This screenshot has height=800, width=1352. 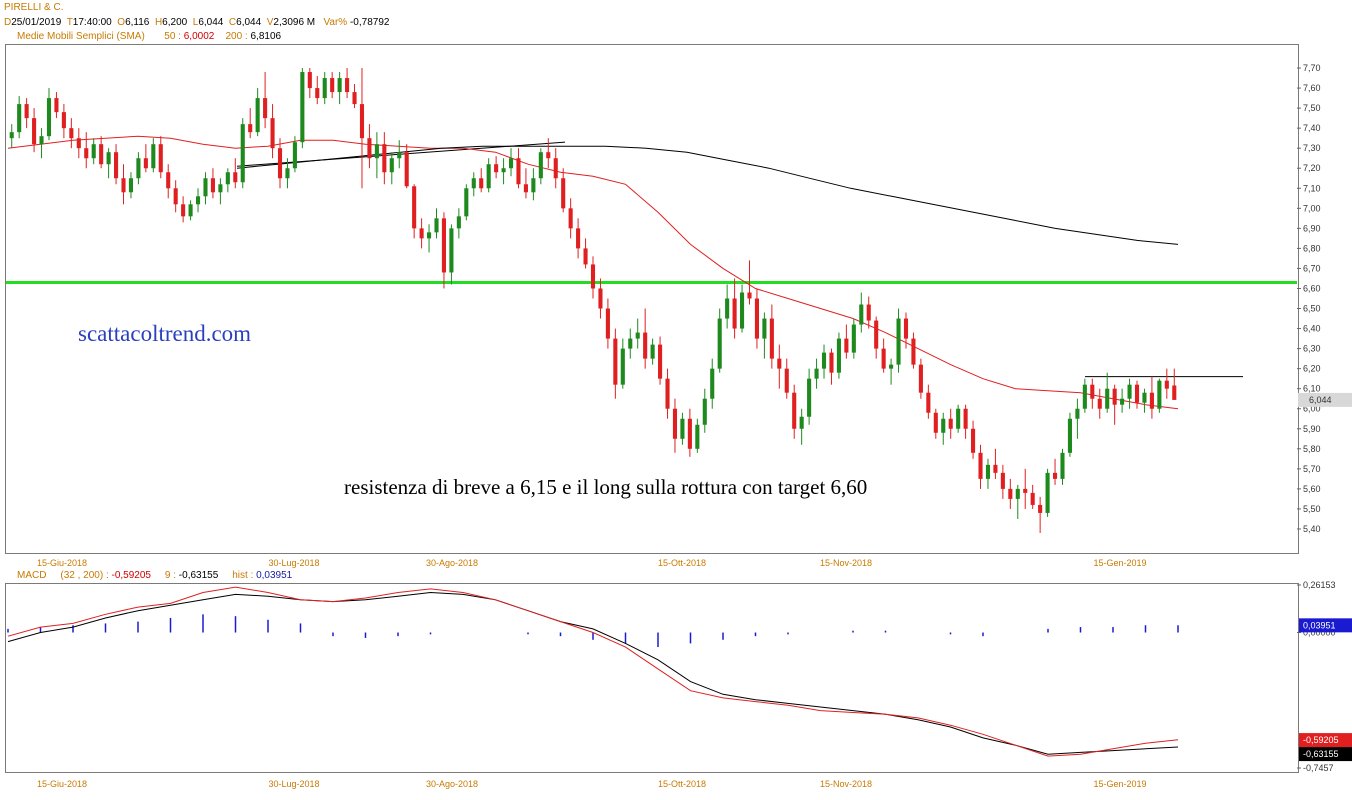 I want to click on y-tick-label: 5,60, so click(x=1312, y=489).